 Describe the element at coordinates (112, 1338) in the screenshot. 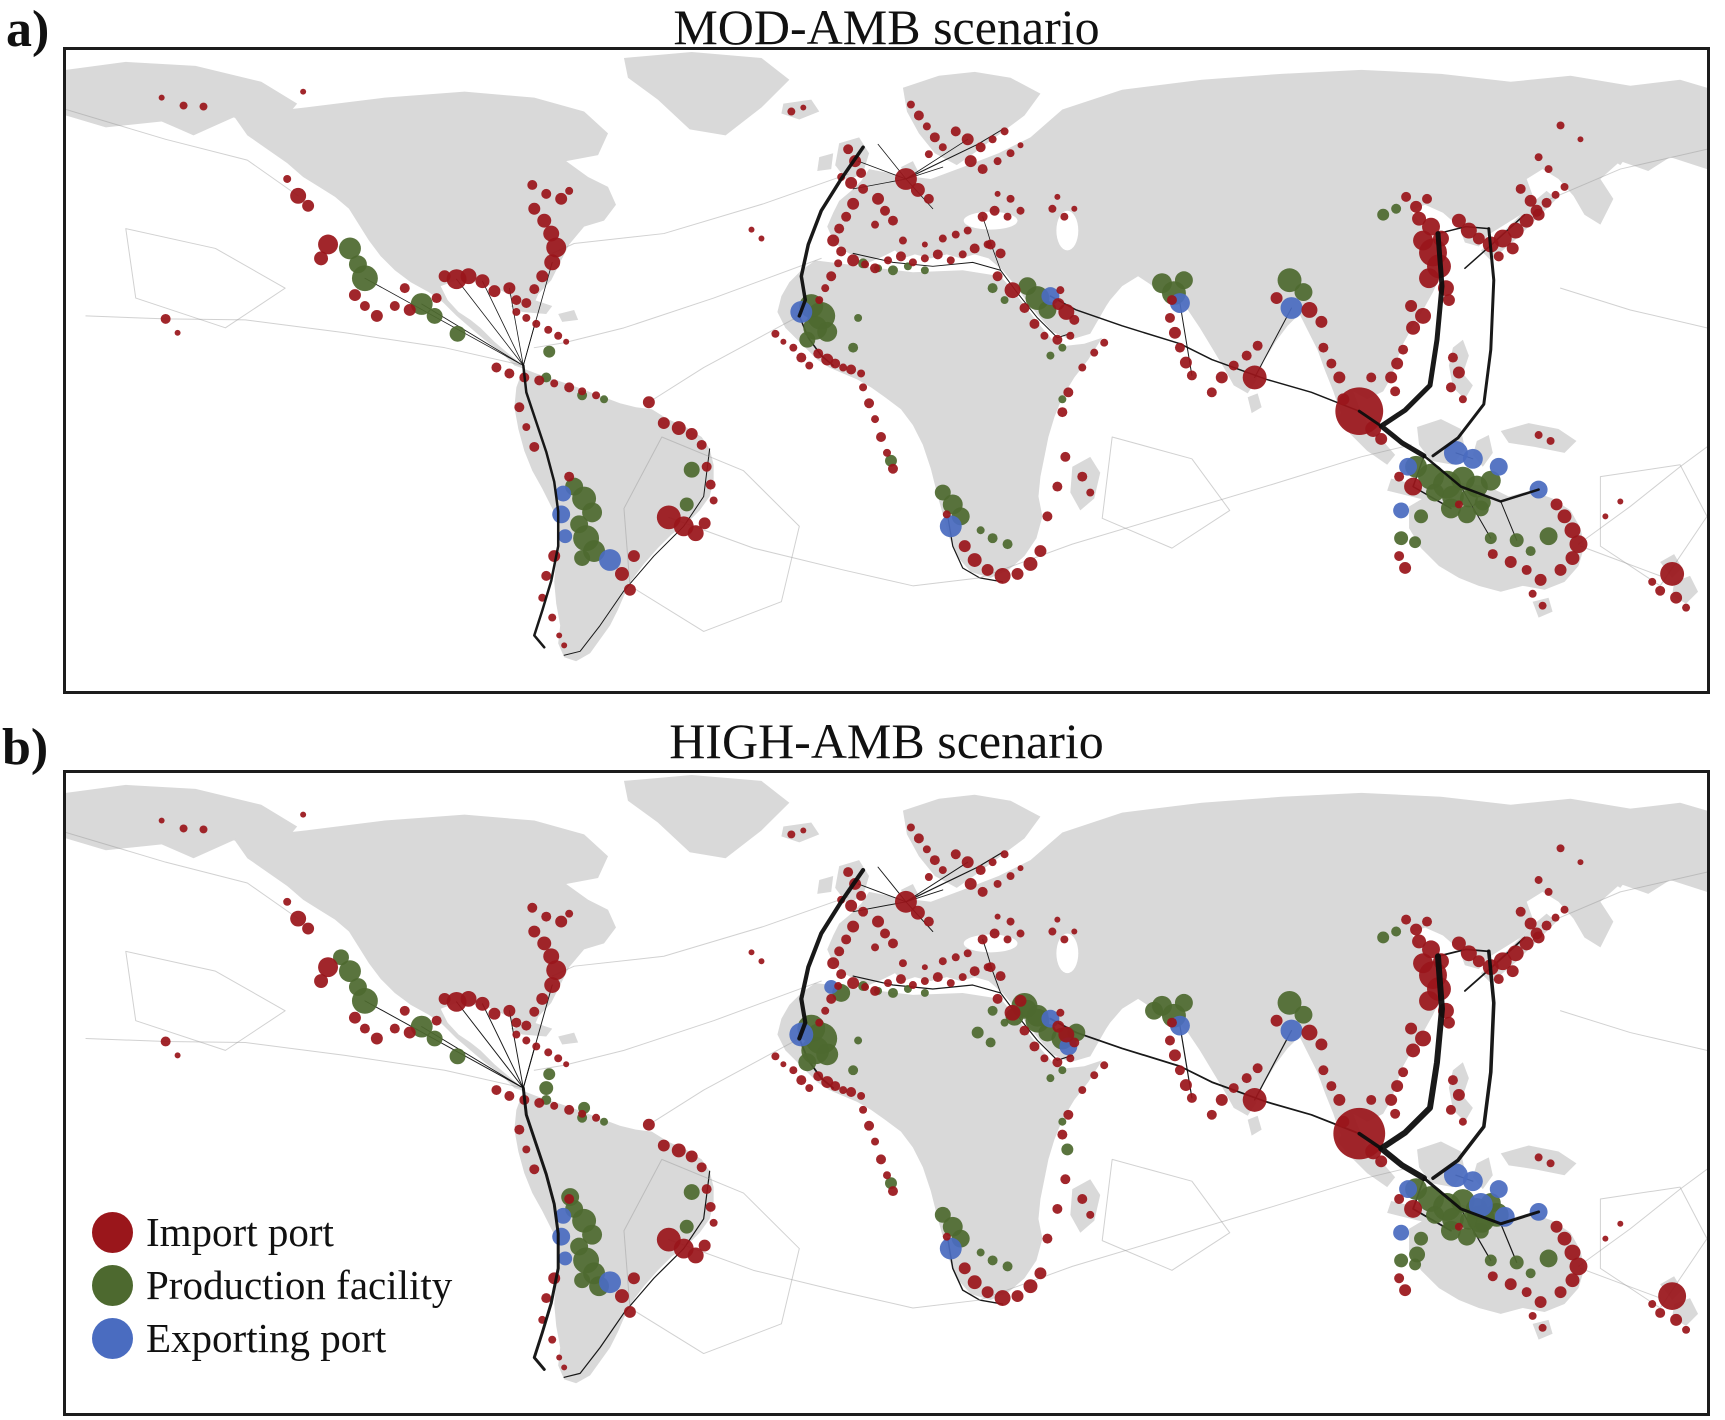

I see `exporting-port-dot-icon` at that location.